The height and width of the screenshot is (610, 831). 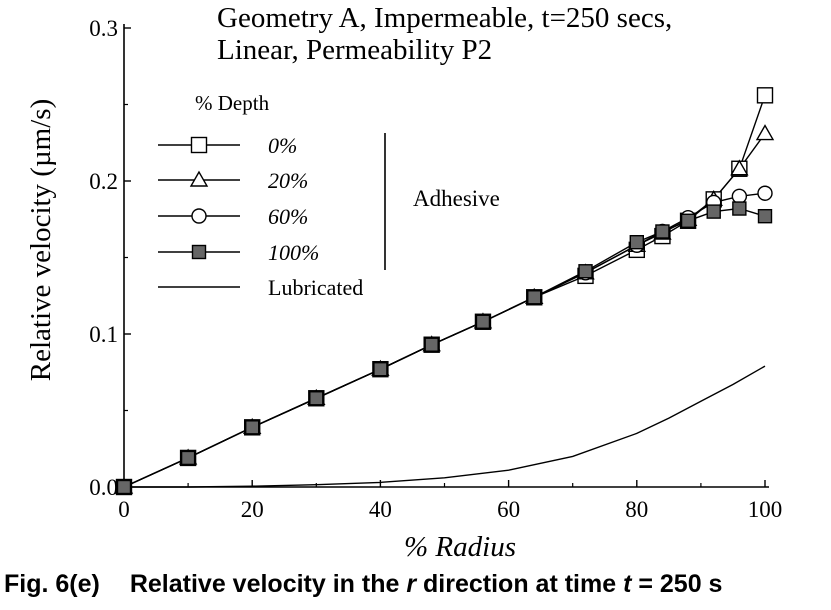 What do you see at coordinates (268, 583) in the screenshot?
I see `caption-part: Relative velocity in the` at bounding box center [268, 583].